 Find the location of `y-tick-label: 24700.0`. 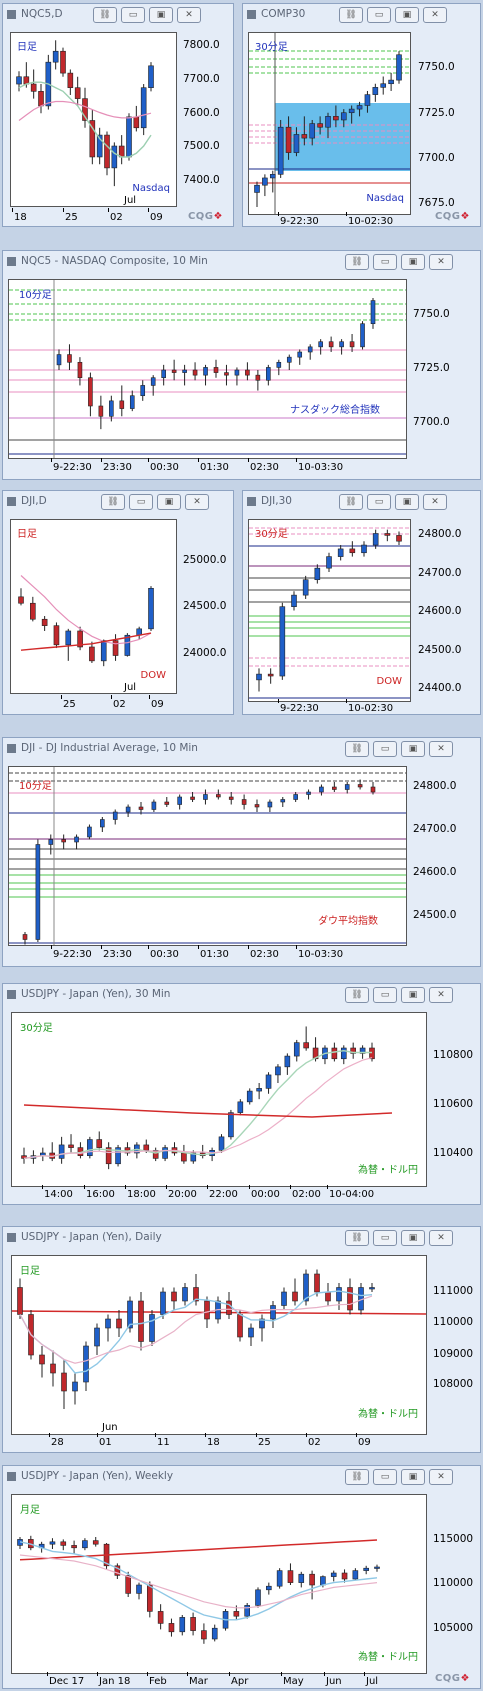

y-tick-label: 24700.0 is located at coordinates (440, 573).